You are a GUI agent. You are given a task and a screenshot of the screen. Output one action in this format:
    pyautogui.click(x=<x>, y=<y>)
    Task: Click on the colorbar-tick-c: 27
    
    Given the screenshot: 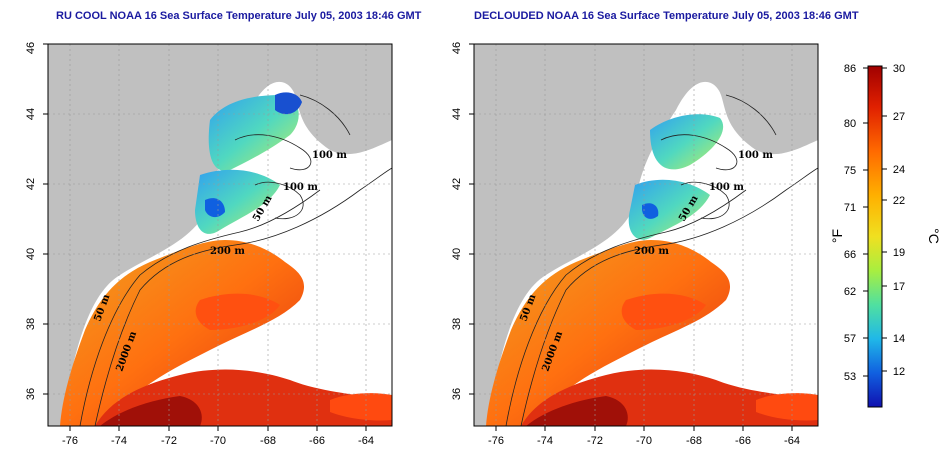 What is the action you would take?
    pyautogui.click(x=899, y=117)
    